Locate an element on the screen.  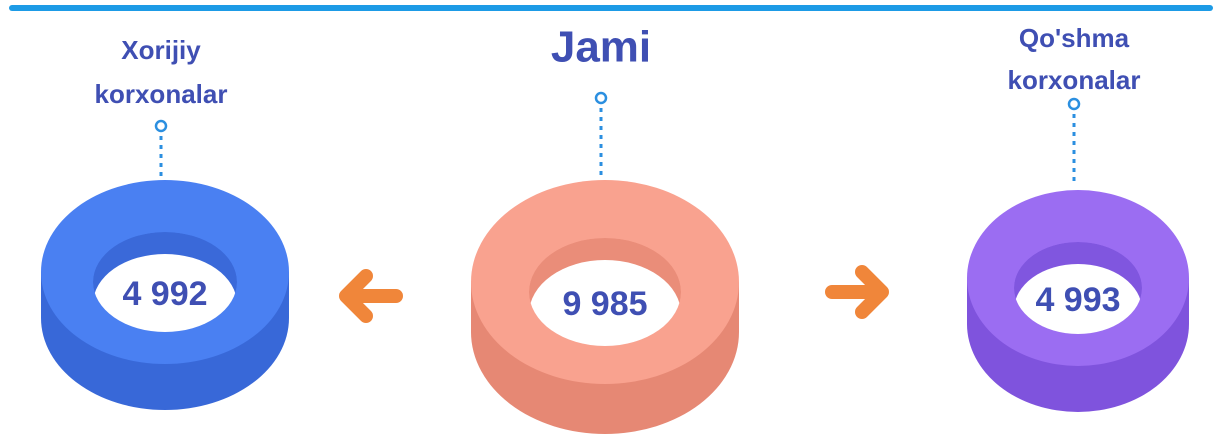
arrow-right is located at coordinates (857, 292).